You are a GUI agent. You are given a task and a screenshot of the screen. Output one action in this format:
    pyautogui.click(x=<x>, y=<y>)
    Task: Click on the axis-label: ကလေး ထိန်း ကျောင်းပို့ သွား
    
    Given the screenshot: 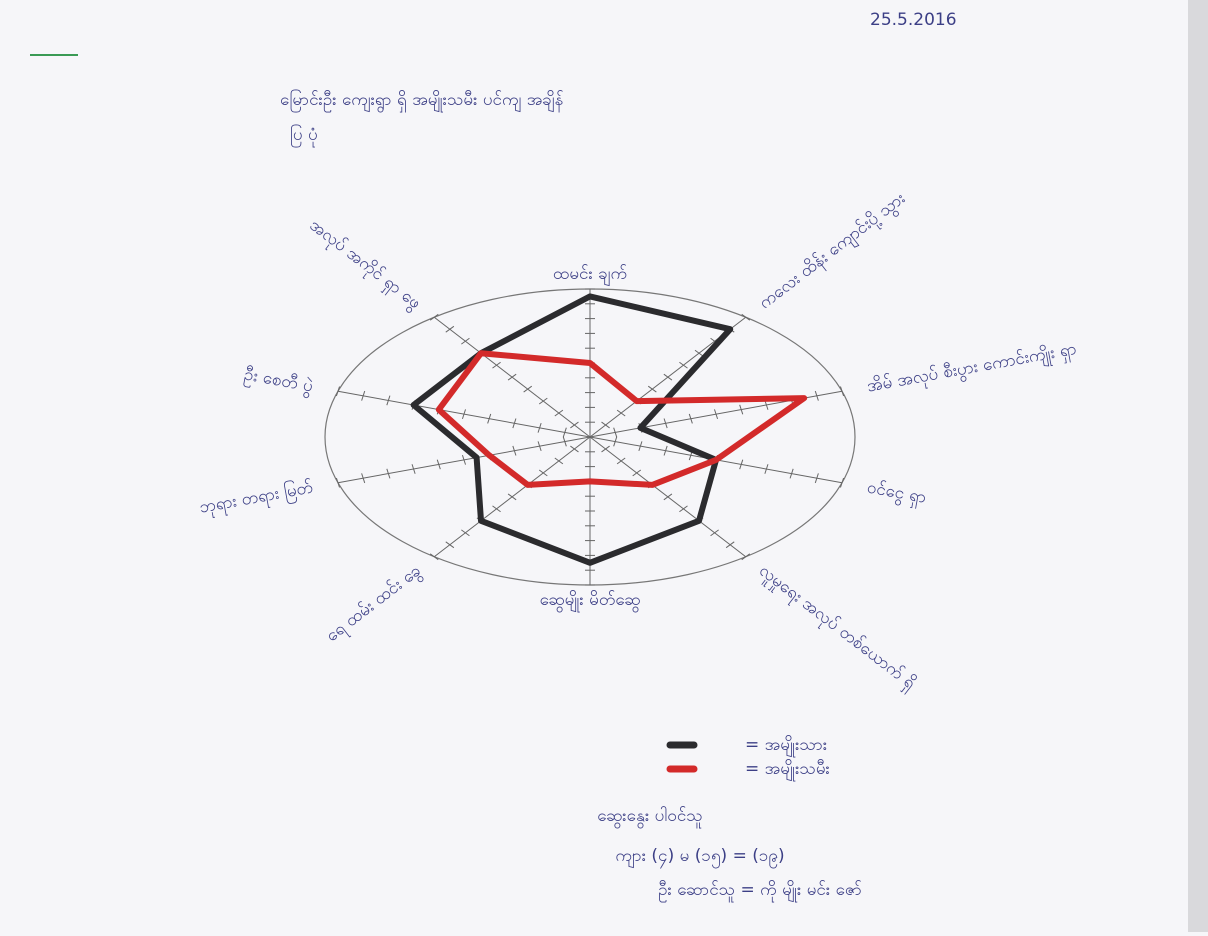 What is the action you would take?
    pyautogui.click(x=833, y=252)
    